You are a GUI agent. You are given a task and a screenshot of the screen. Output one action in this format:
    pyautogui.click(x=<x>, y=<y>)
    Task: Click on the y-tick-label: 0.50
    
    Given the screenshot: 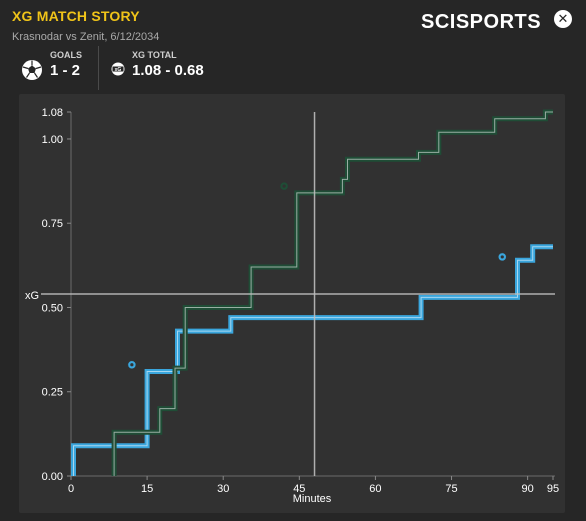 What is the action you would take?
    pyautogui.click(x=52, y=308)
    